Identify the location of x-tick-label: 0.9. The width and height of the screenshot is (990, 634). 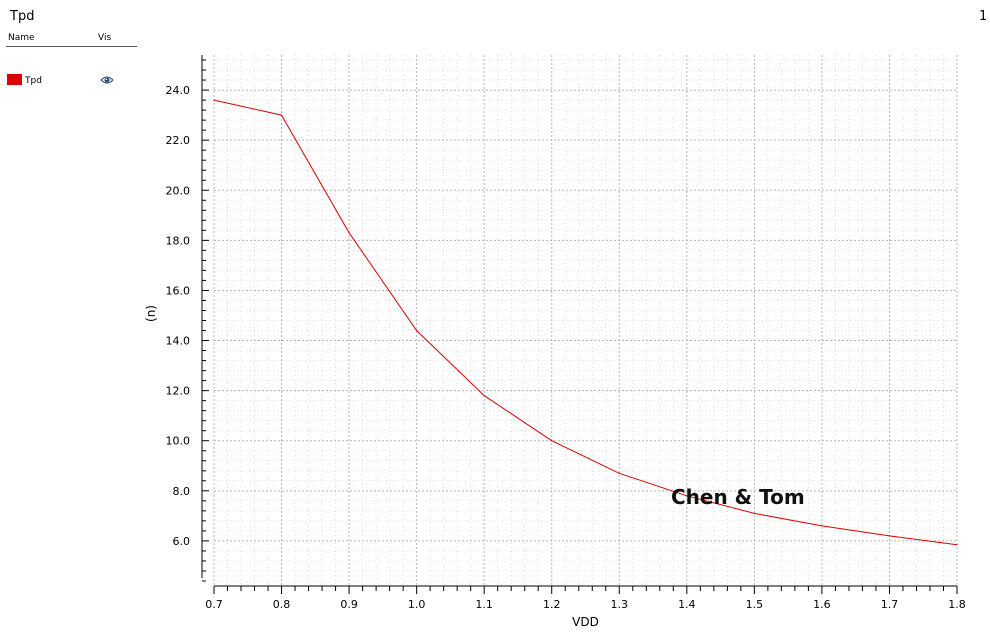
(349, 604).